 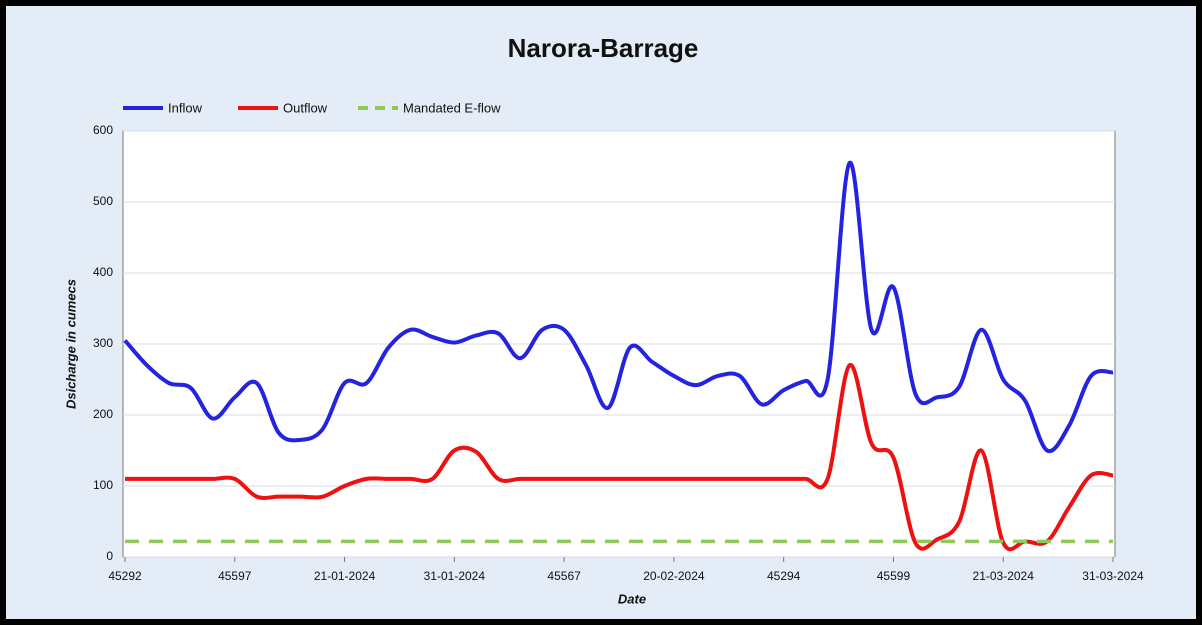 I want to click on x-tick-label: 31-03-2024, so click(x=1113, y=576).